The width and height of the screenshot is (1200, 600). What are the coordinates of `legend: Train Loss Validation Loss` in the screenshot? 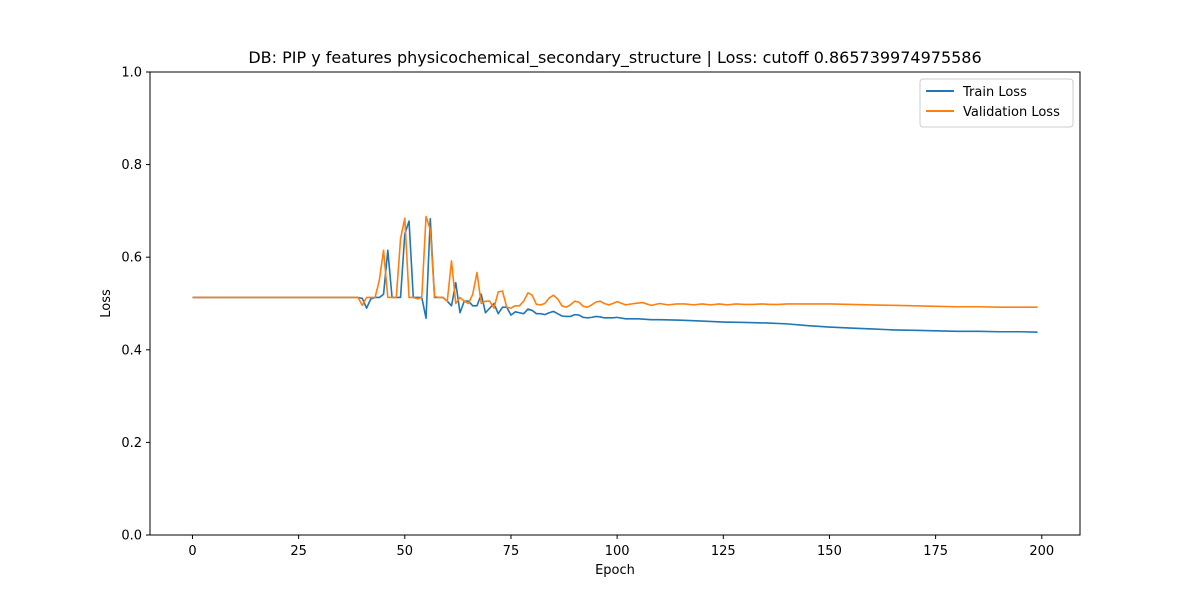 It's located at (996, 103).